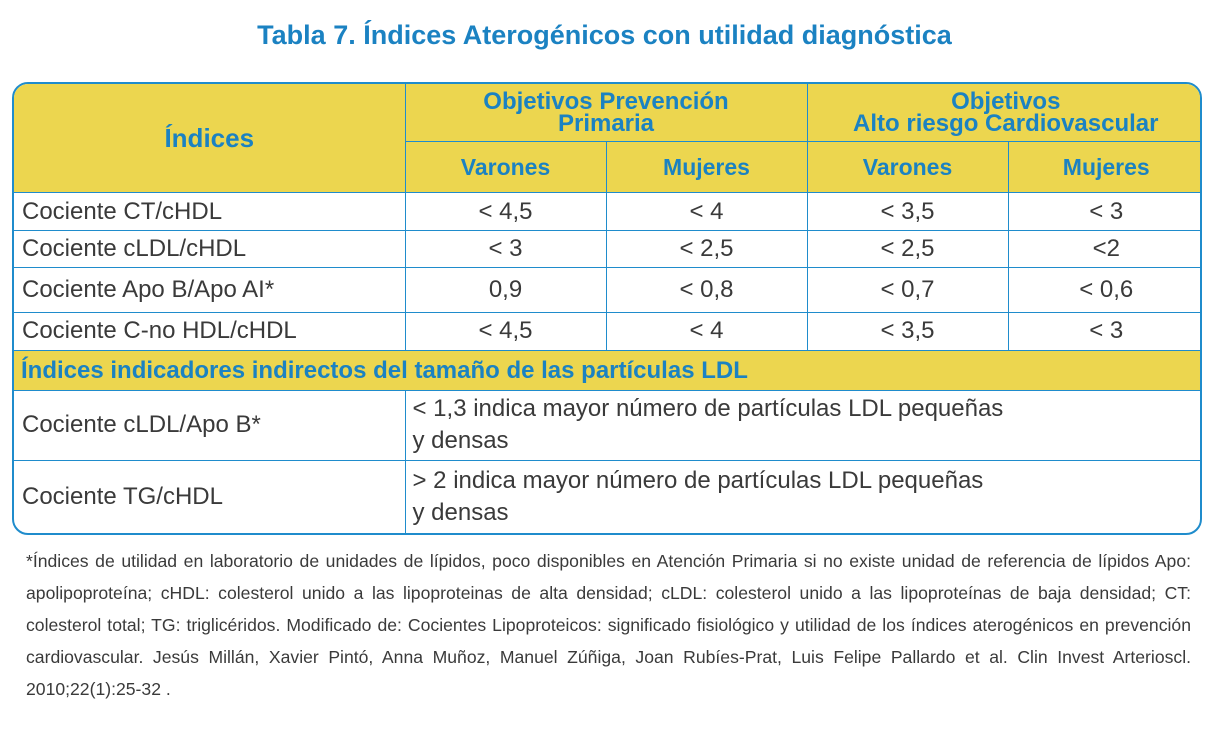 The height and width of the screenshot is (730, 1209). What do you see at coordinates (1006, 123) in the screenshot?
I see `header-group2-line2: Alto riesgo Cardiovascular` at bounding box center [1006, 123].